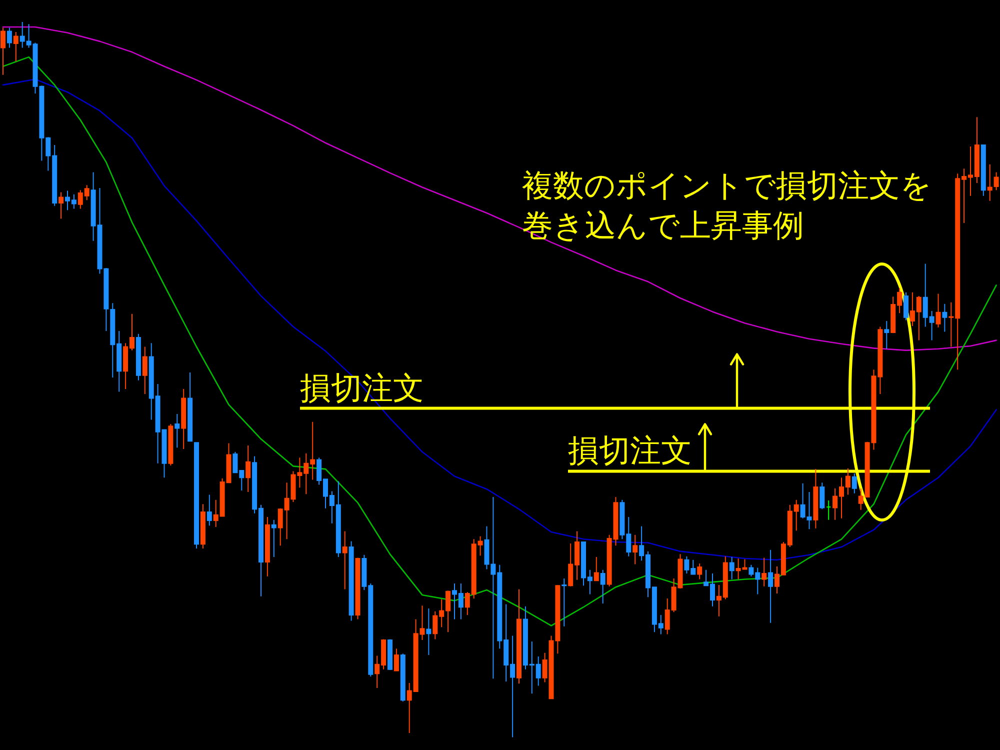 The height and width of the screenshot is (750, 1000). I want to click on annotation: 複数のポイントで損切注文を巻き込んで上昇事例, so click(727, 206).